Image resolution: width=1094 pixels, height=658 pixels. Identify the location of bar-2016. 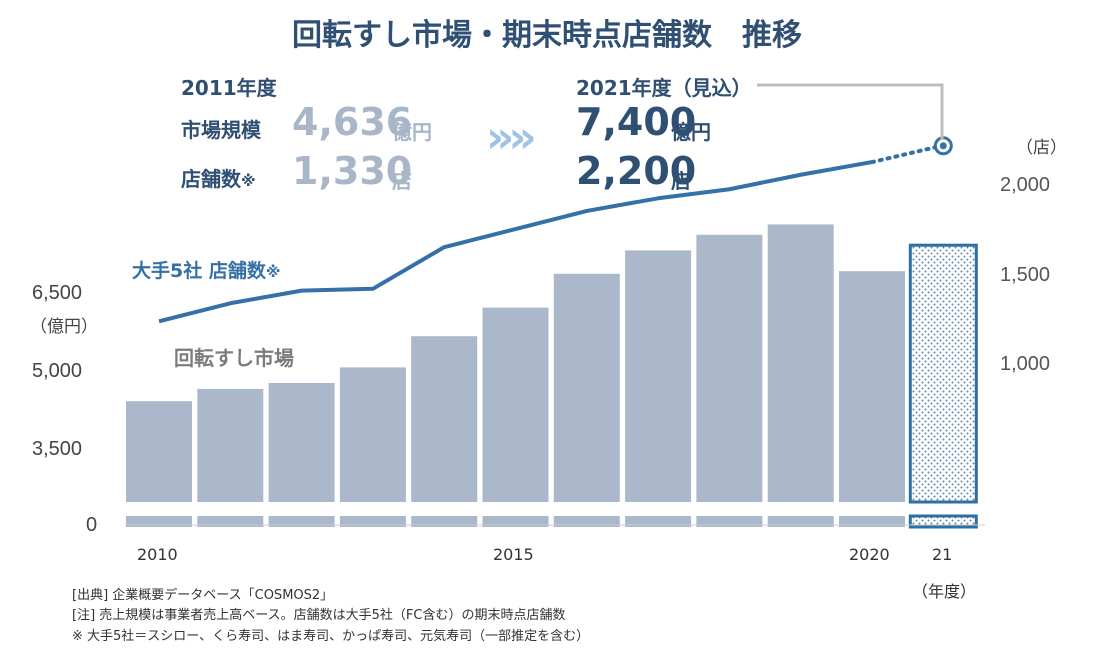
(586, 387).